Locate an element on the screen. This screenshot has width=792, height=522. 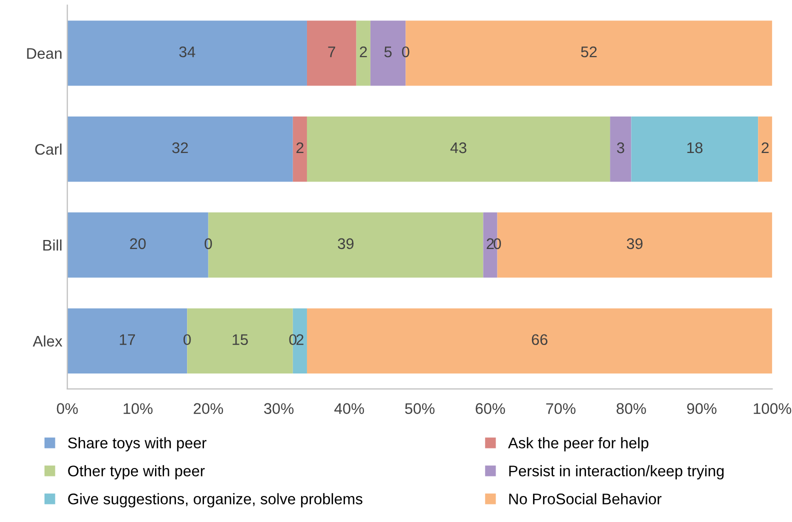
data-label: 15 is located at coordinates (240, 340).